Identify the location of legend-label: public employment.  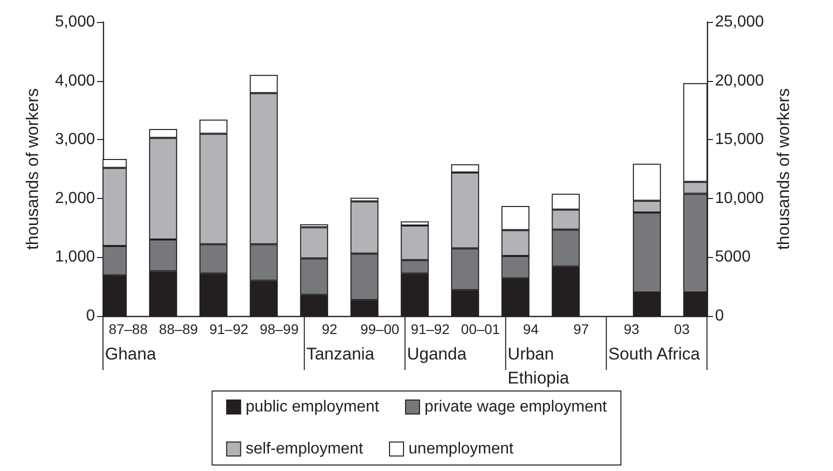
(313, 407).